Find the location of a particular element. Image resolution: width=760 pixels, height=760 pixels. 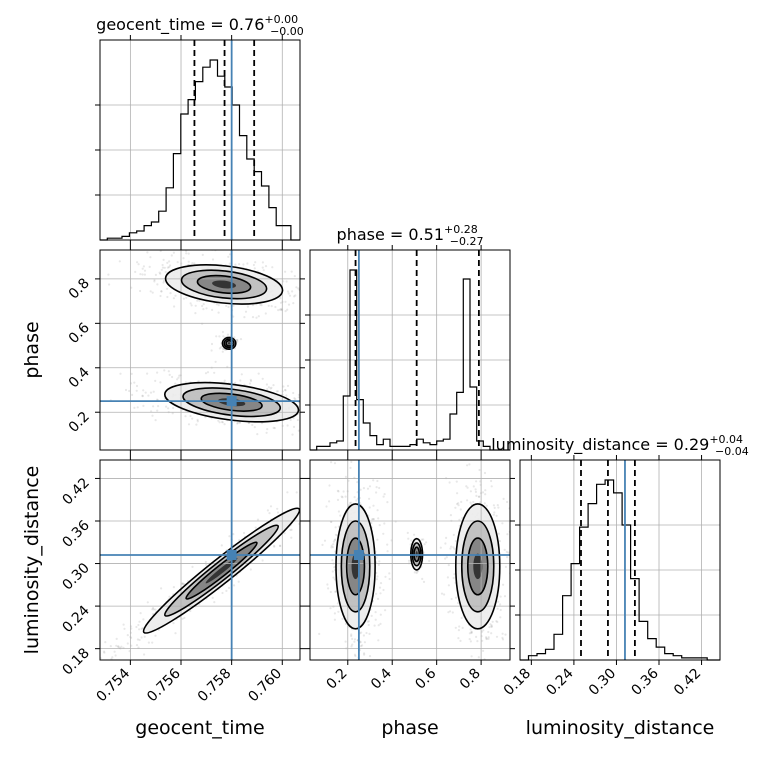

y-tick-label: 0.18 is located at coordinates (75, 661).